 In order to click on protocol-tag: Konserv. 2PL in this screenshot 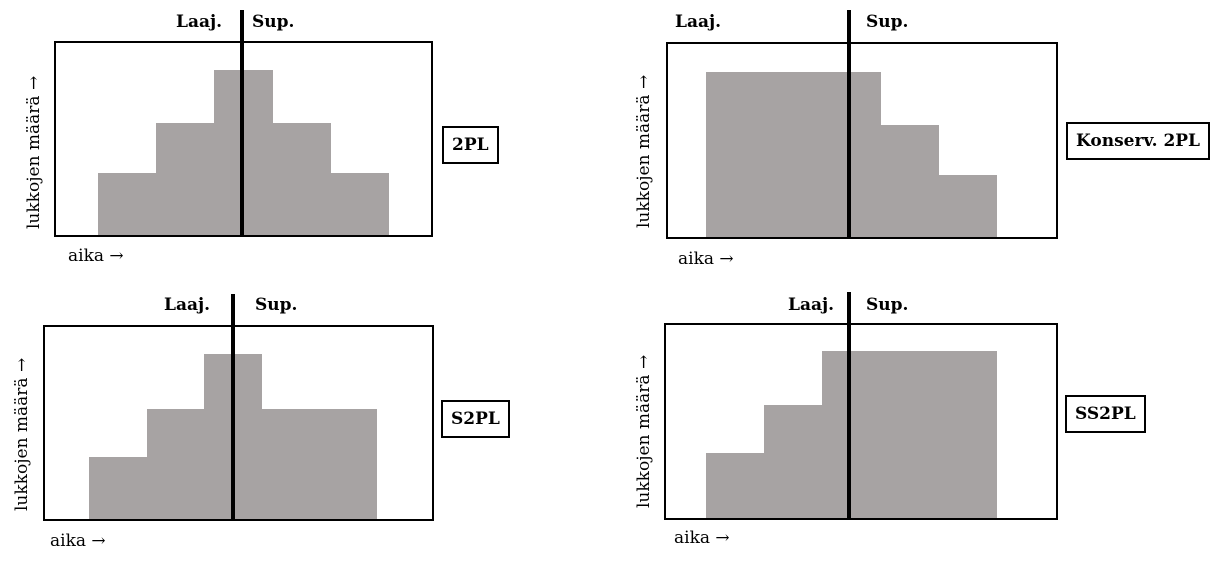, I will do `click(1138, 141)`.